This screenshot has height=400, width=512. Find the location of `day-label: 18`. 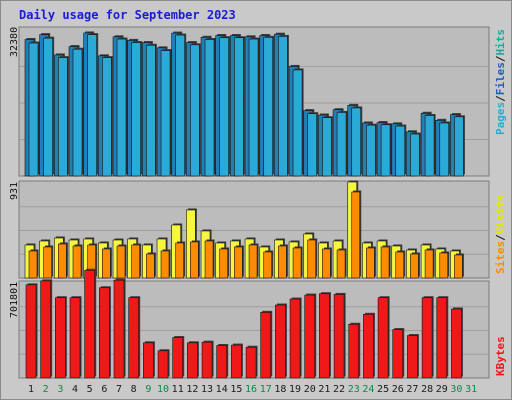

day-label: 18 is located at coordinates (280, 389).